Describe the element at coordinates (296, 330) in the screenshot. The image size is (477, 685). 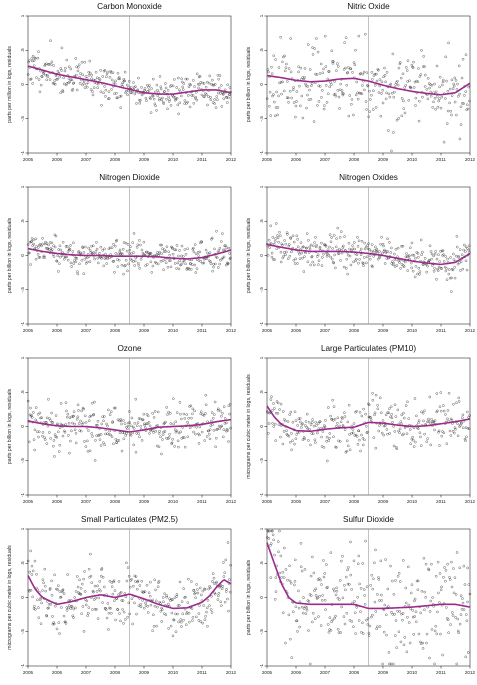
I see `x-tick-label: 2006` at that location.